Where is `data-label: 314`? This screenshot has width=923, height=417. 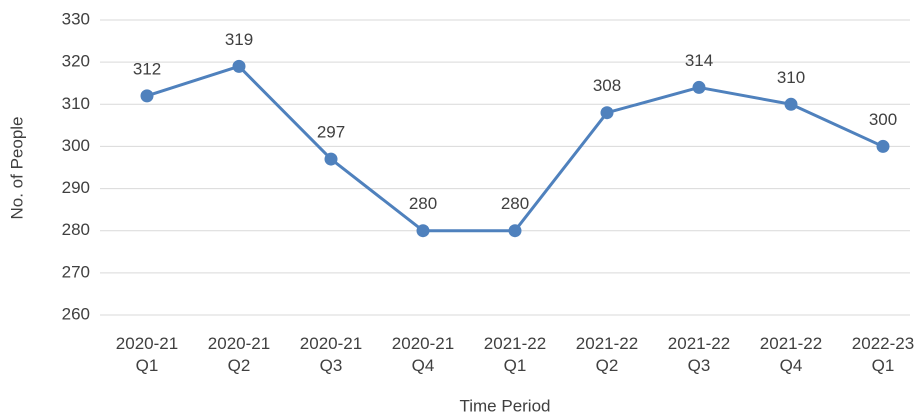
data-label: 314 is located at coordinates (699, 60).